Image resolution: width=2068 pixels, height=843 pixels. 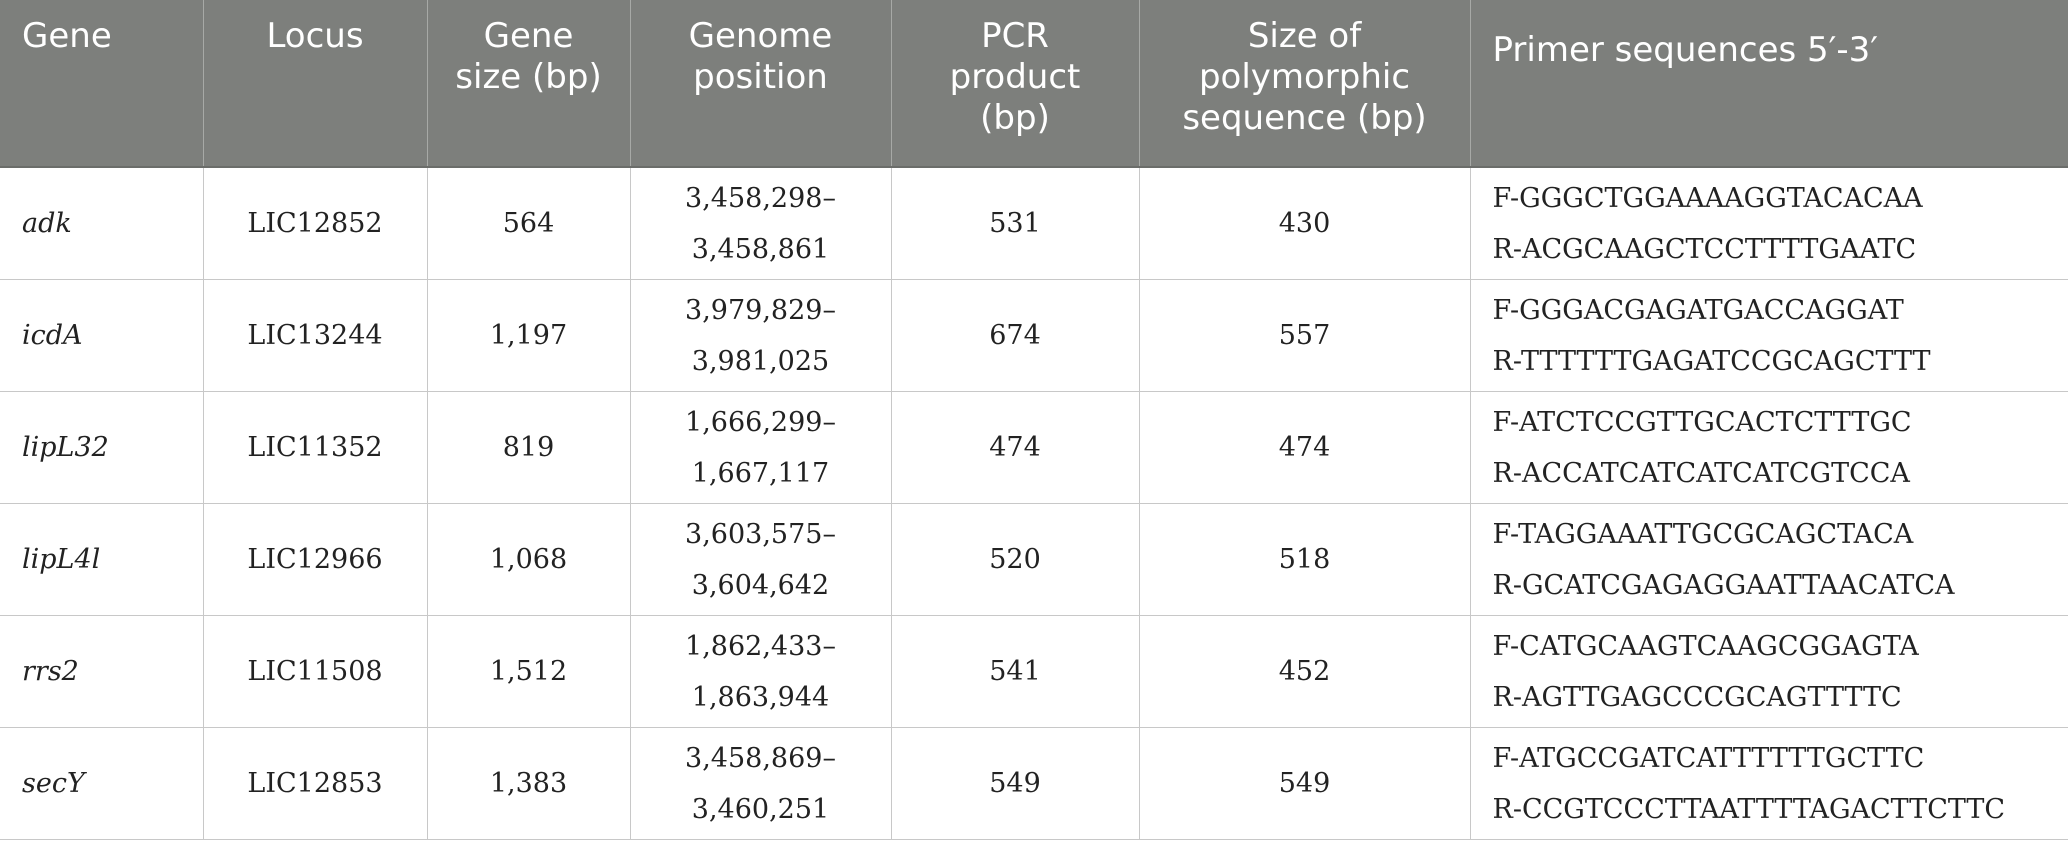 I want to click on locus-cell: LIC11508, so click(x=314, y=671).